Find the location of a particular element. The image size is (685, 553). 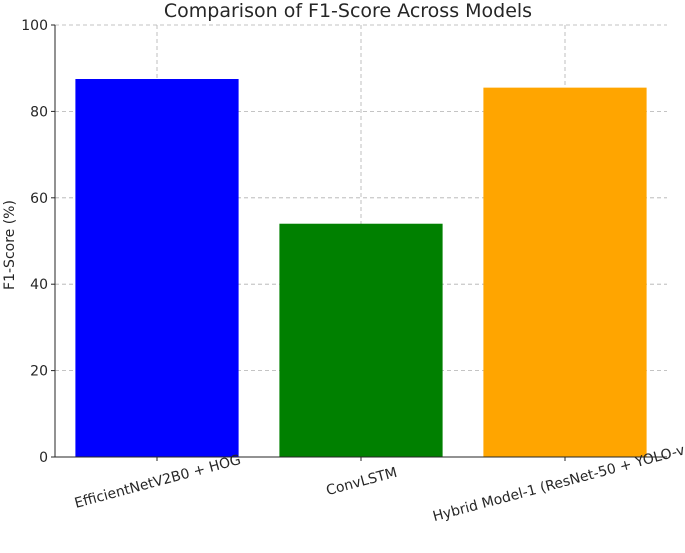

y-tick-label: 60 is located at coordinates (39, 199).